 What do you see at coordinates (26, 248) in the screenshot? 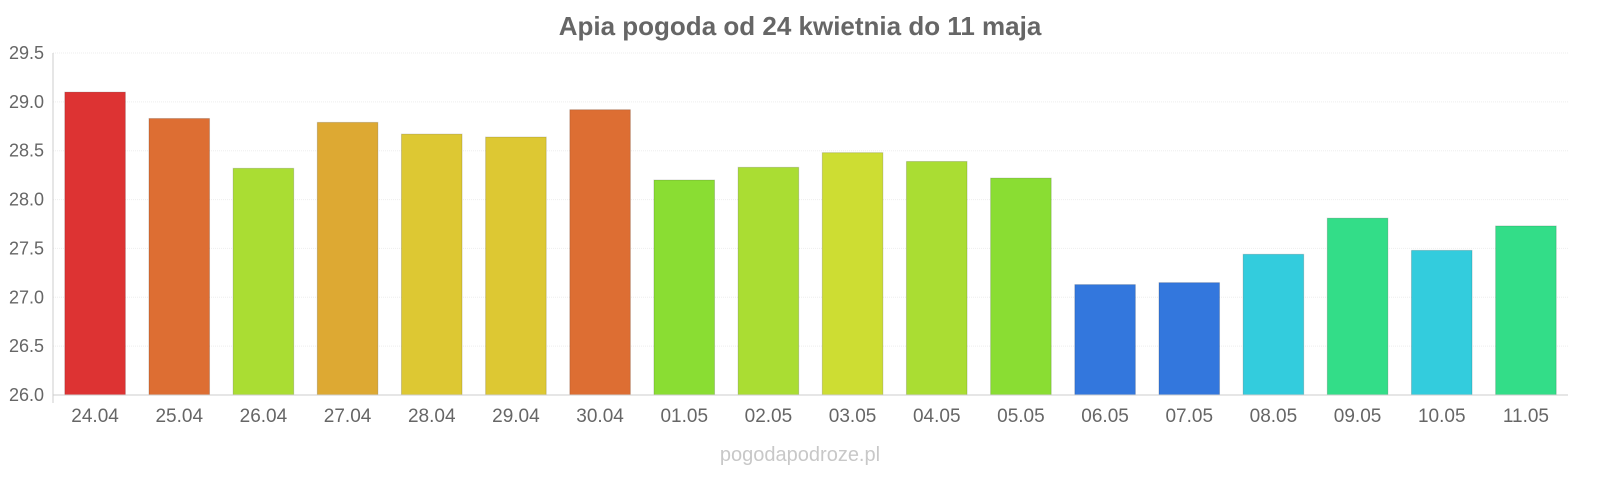
I see `y-tick-label: 27.5` at bounding box center [26, 248].